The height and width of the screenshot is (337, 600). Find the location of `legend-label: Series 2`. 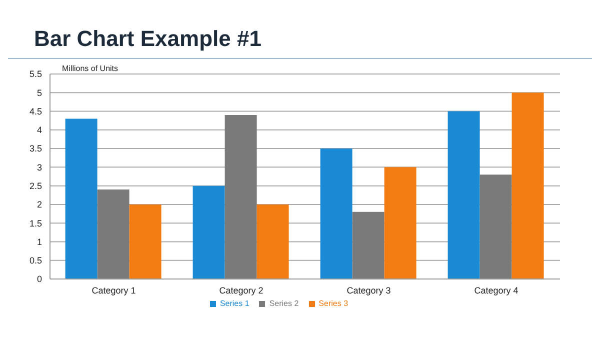

legend-label: Series 2 is located at coordinates (284, 303).